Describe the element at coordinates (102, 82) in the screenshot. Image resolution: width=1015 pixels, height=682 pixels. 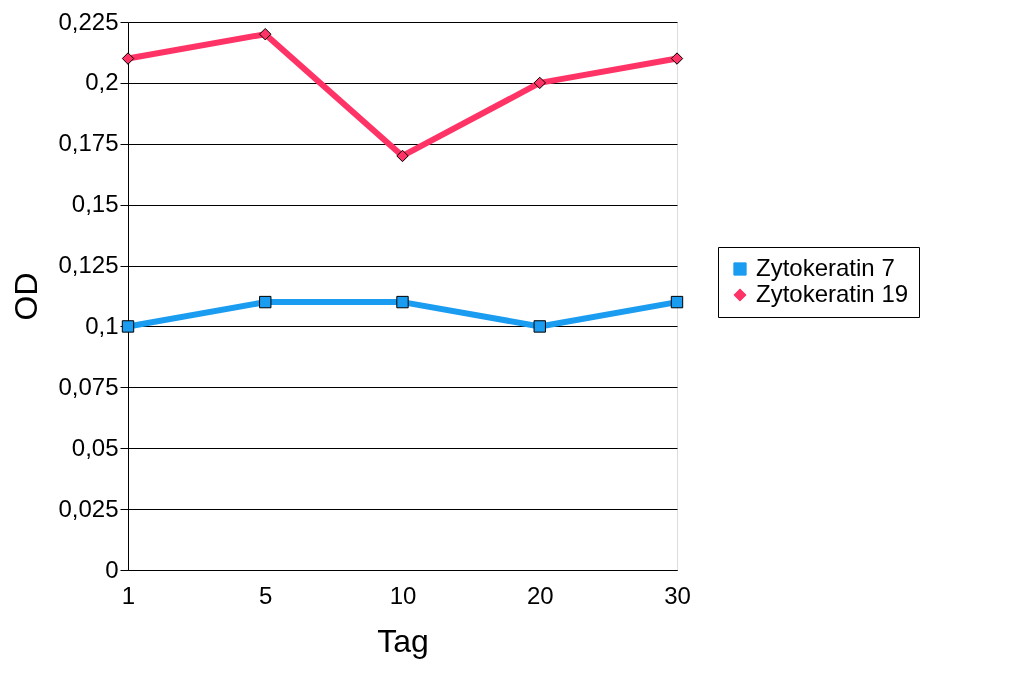
I see `y-tick-label: 0,2` at that location.